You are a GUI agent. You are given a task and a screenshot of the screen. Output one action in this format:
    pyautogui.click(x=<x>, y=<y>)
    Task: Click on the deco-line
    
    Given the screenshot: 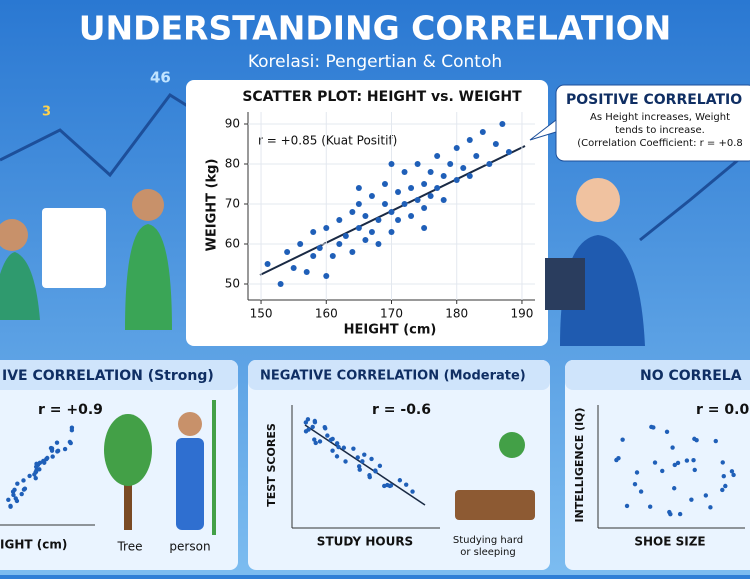 What is the action you would take?
    pyautogui.click(x=694, y=195)
    